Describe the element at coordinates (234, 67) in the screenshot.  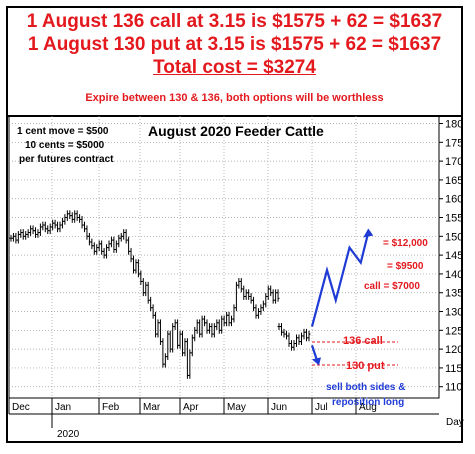
I see `total-cost-line: Total cost = $3274` at that location.